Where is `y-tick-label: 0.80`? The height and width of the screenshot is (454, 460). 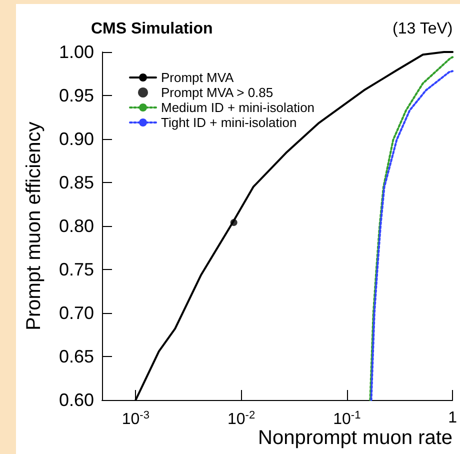
y-tick-label: 0.80 is located at coordinates (76, 226).